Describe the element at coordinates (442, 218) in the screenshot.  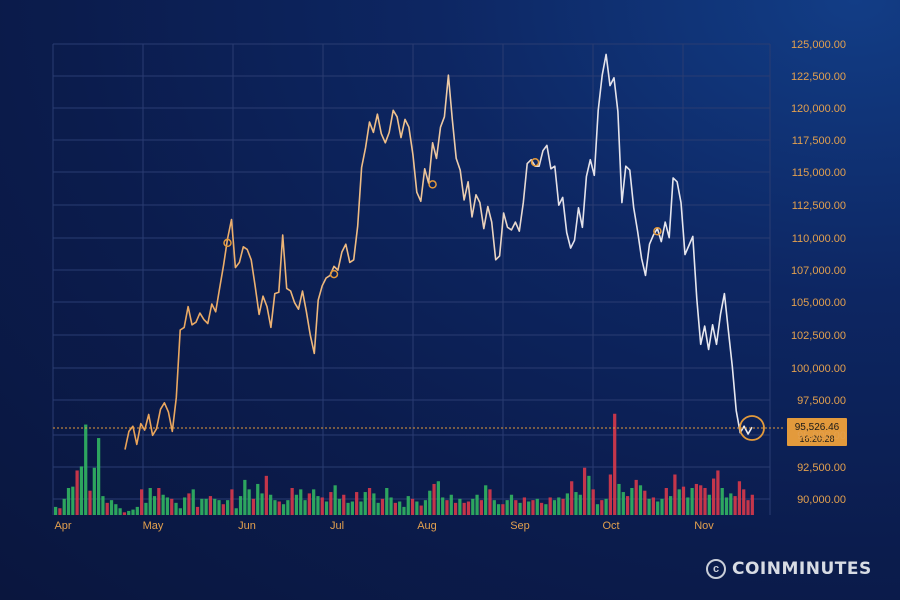
I see `annotation-markers` at that location.